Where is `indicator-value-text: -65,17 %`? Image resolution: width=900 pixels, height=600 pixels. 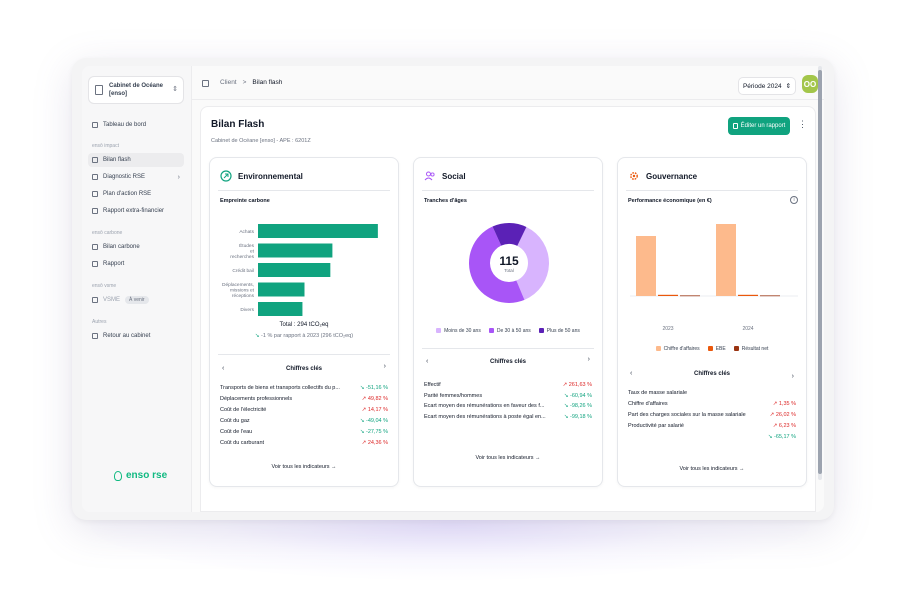 indicator-value-text: -65,17 % is located at coordinates (784, 437).